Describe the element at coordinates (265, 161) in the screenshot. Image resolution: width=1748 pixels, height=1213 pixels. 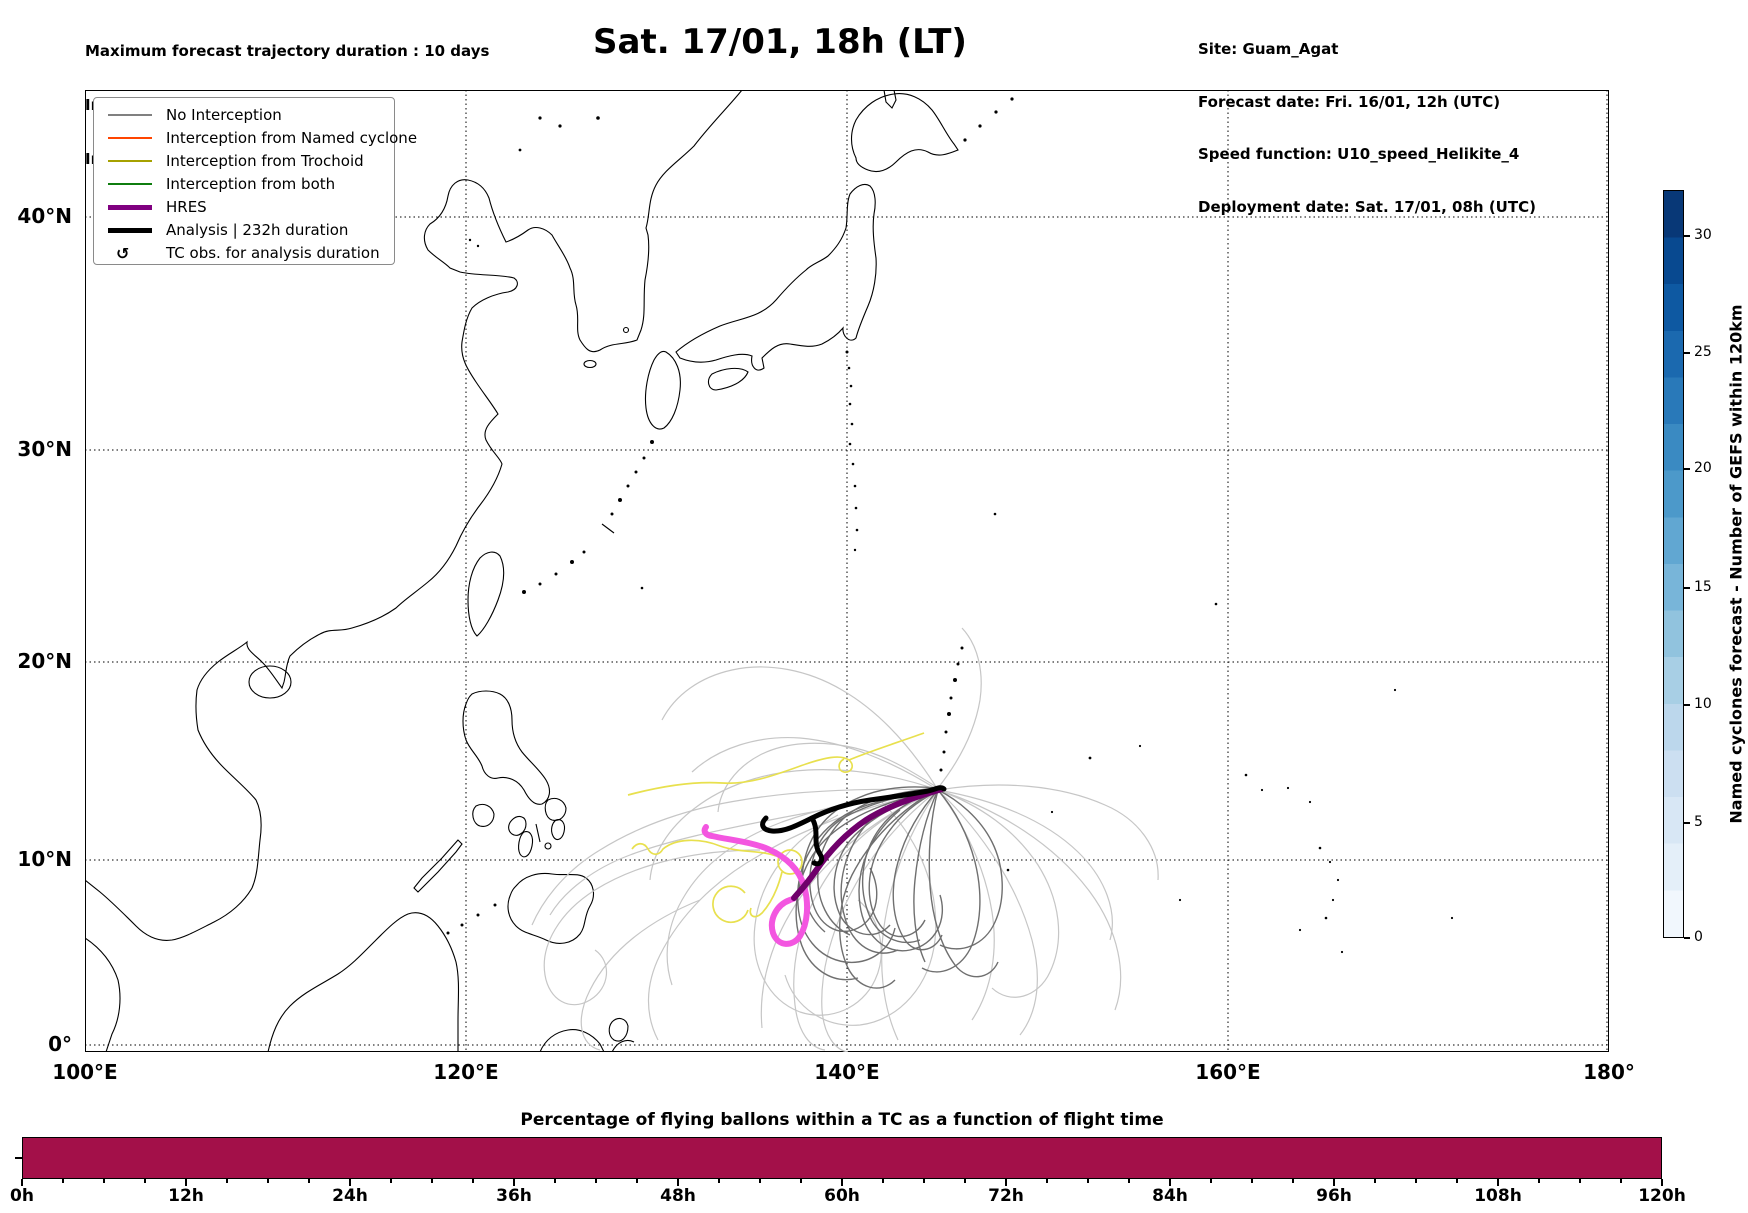
I see `legend-label: Interception from Trochoid` at that location.